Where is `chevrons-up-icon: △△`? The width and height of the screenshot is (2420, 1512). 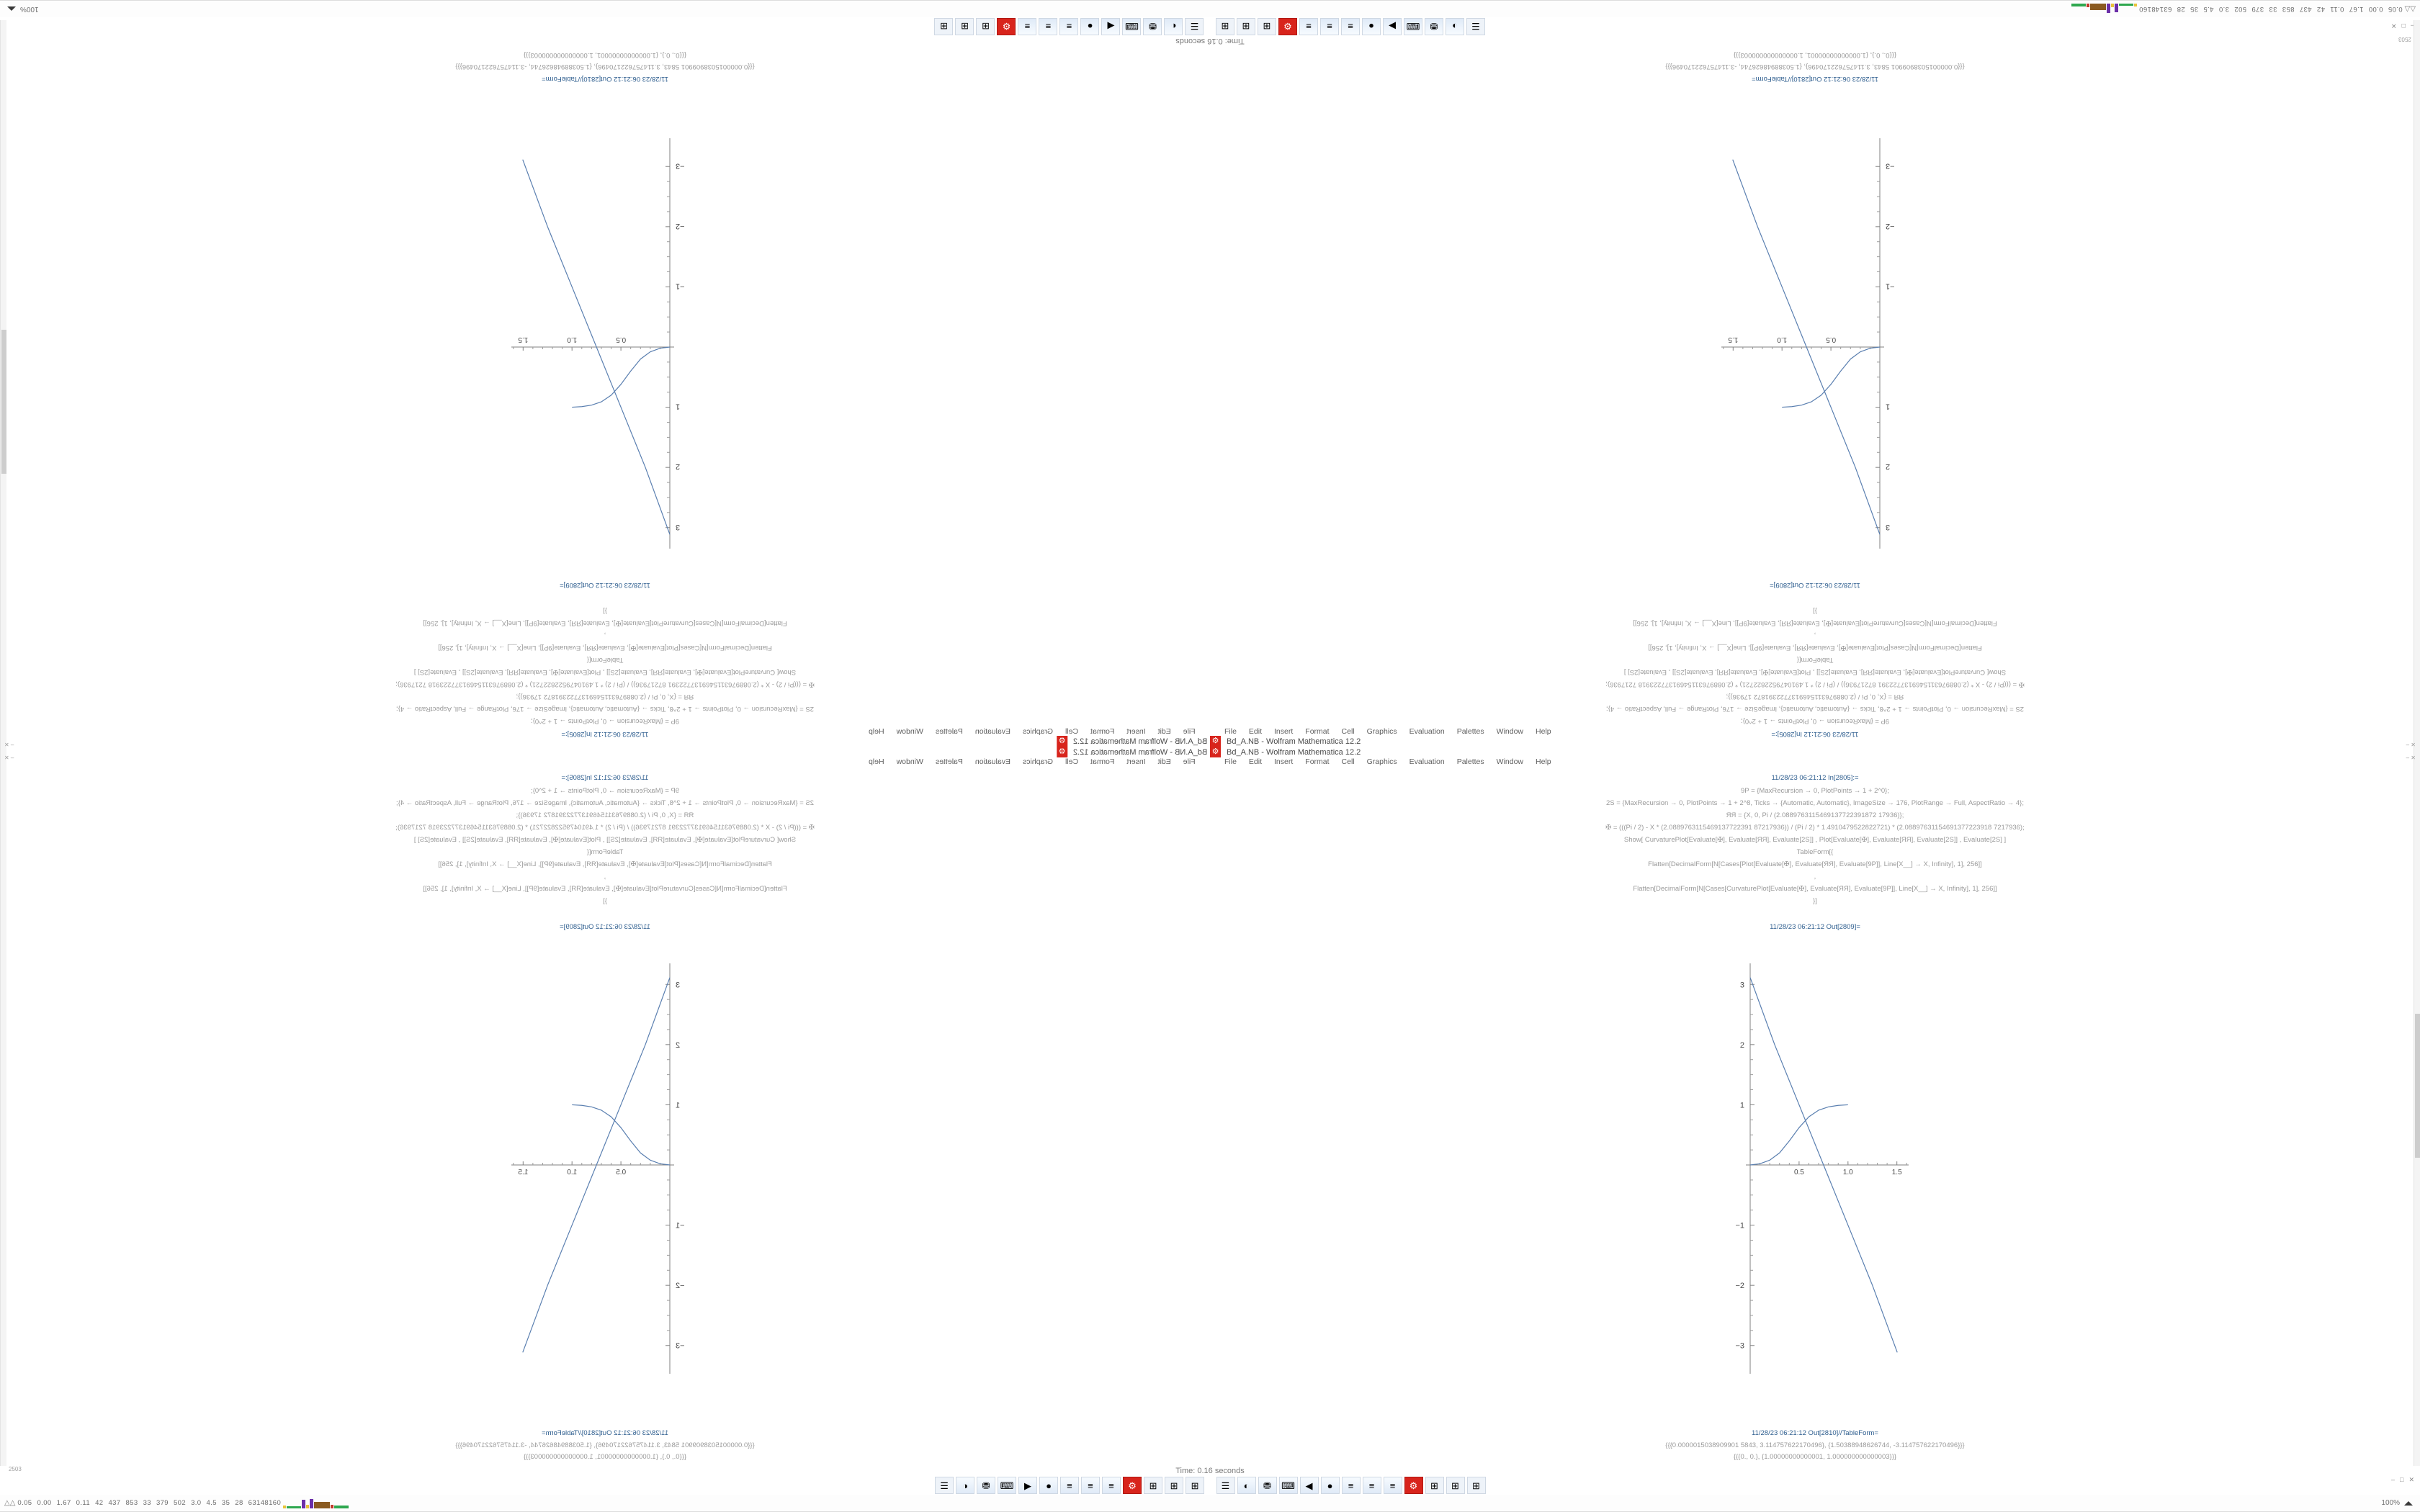 chevrons-up-icon: △△ is located at coordinates (2410, 9).